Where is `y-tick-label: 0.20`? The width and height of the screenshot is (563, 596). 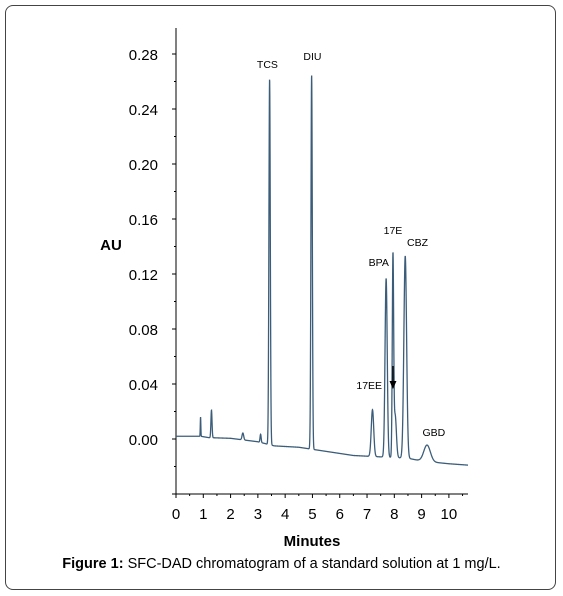 y-tick-label: 0.20 is located at coordinates (143, 165).